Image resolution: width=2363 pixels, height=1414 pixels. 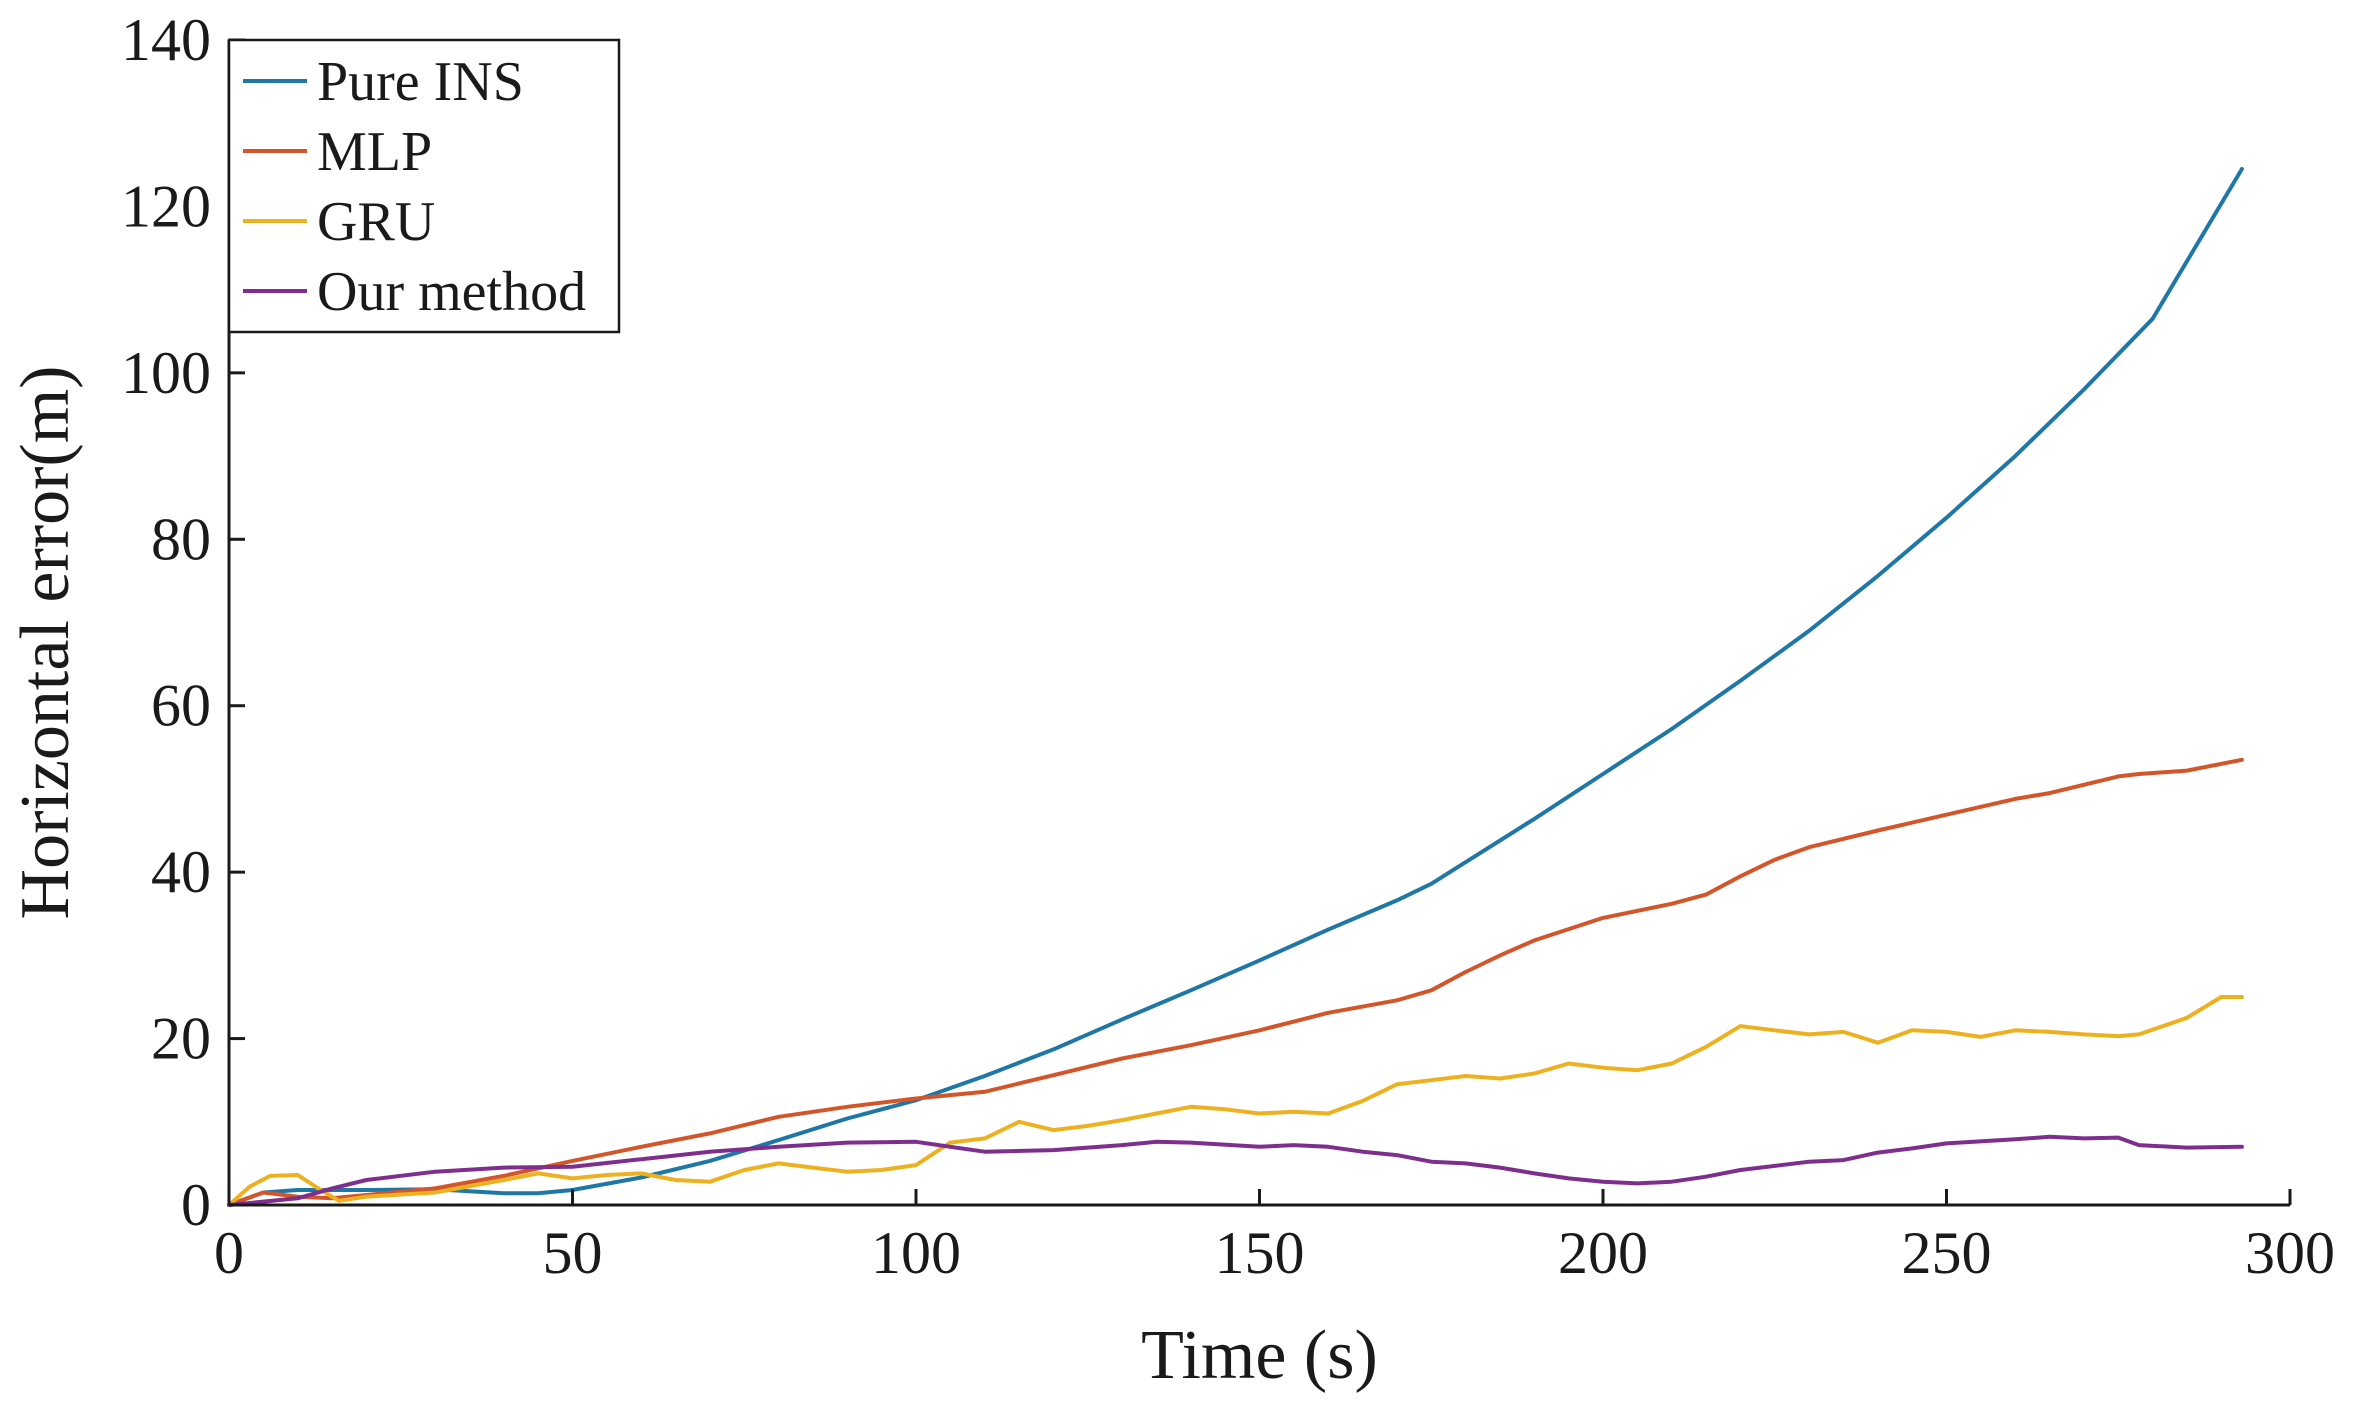 I want to click on y-tick-label: 140, so click(x=166, y=40).